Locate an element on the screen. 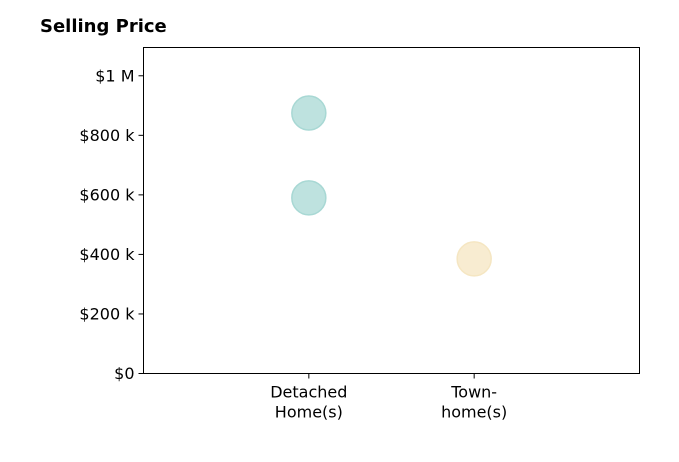  y-tick-label: $0 is located at coordinates (124, 373).